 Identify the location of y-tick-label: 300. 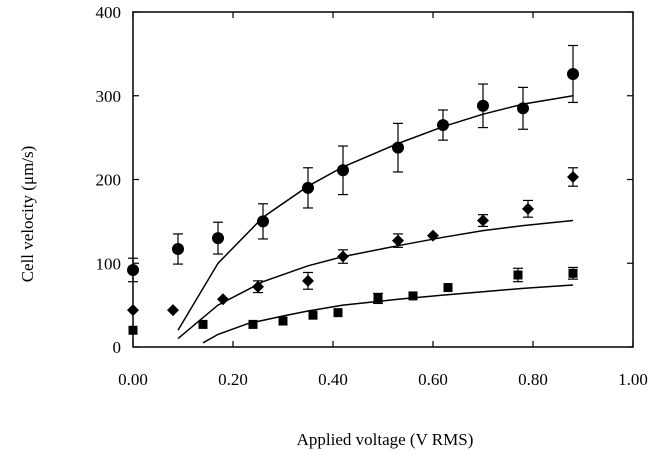
(109, 96).